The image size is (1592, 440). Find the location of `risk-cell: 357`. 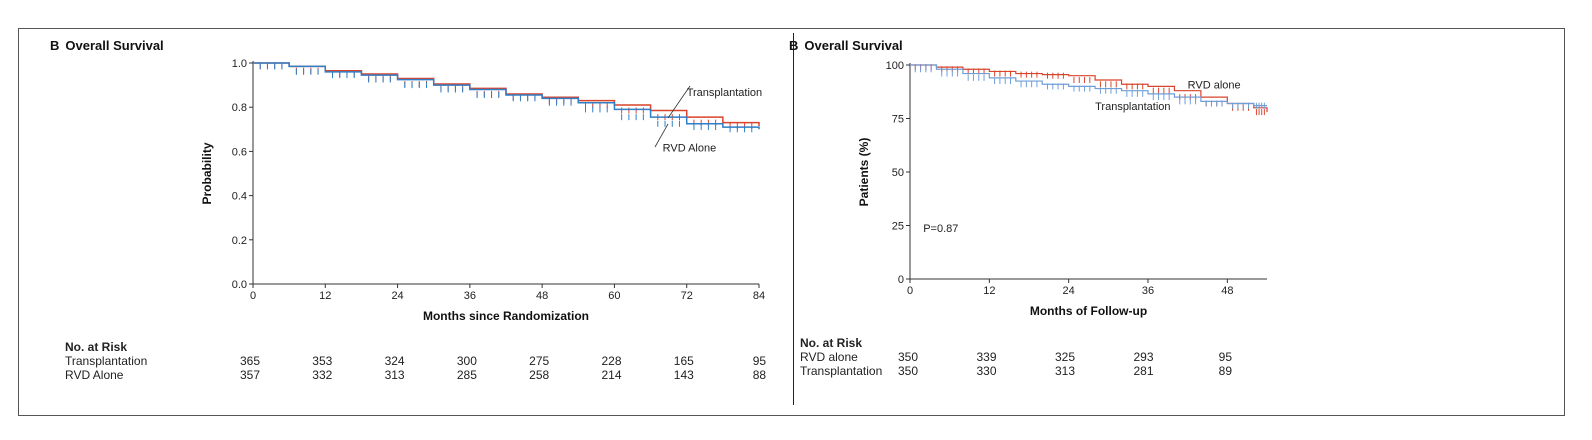

risk-cell: 357 is located at coordinates (249, 375).